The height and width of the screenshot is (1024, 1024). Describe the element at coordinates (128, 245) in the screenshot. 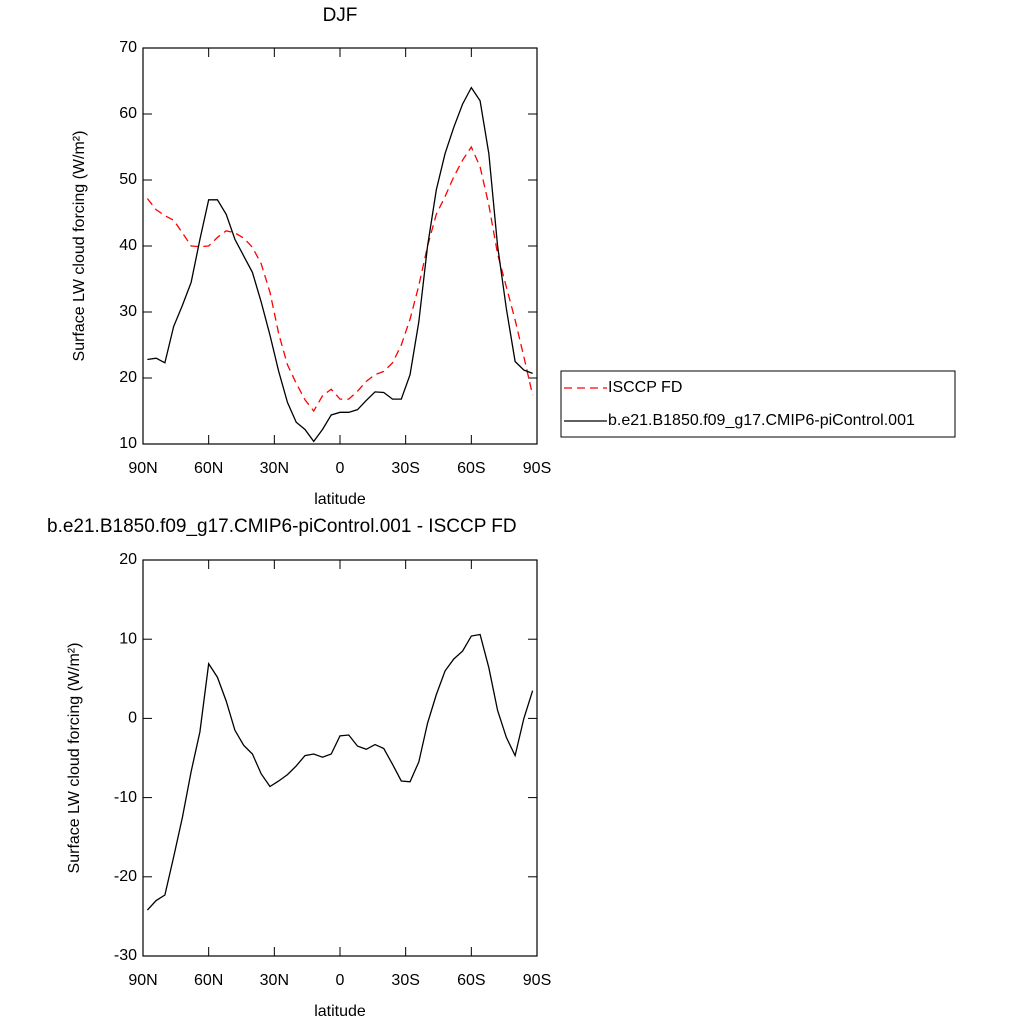

I see `y-tick-label: 40` at that location.